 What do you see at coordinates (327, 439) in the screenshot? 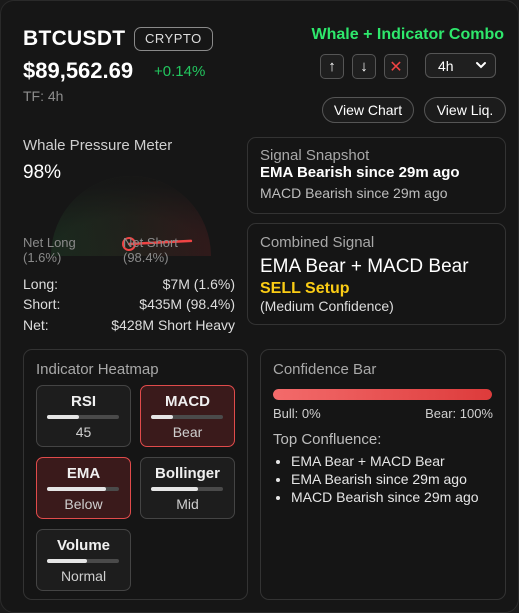
I see `top-confluence-title: Top Confluence:` at bounding box center [327, 439].